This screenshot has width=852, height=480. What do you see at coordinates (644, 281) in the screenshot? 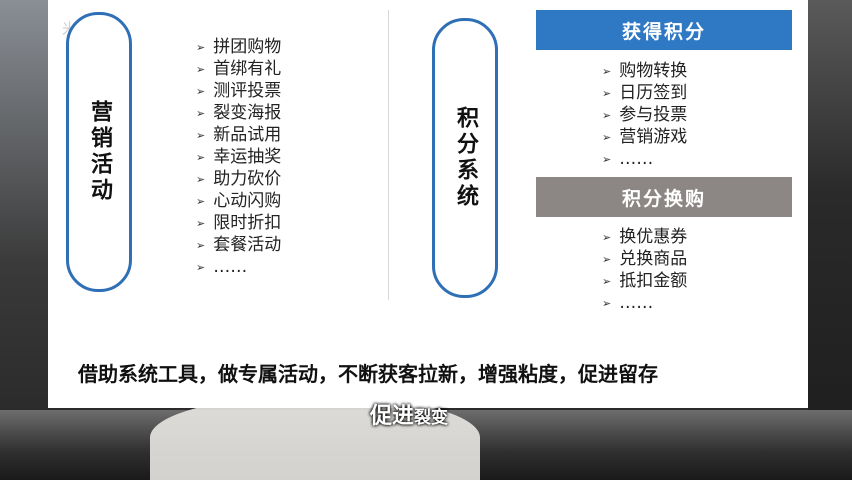
I see `list-item: 抵扣金额` at bounding box center [644, 281].